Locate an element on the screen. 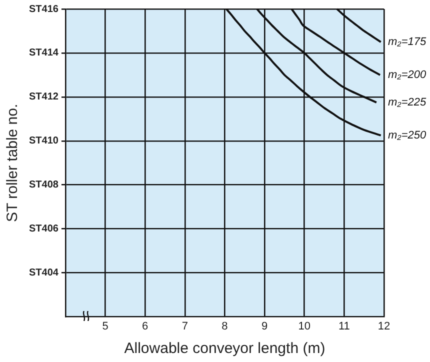 The height and width of the screenshot is (362, 430). y-tick-label: ST416 is located at coordinates (43, 9).